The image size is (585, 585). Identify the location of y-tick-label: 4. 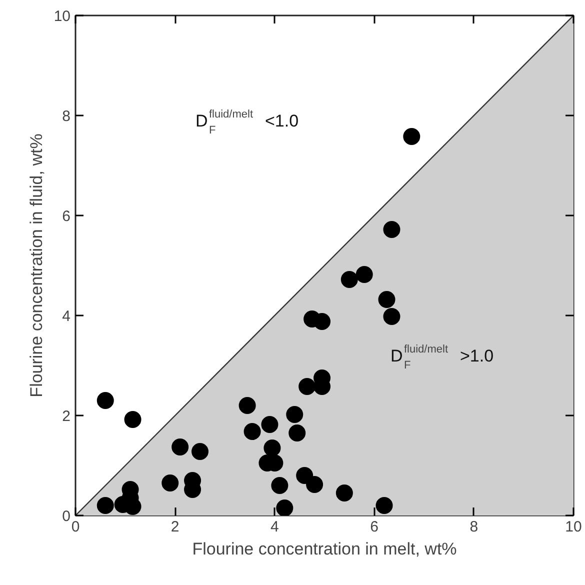
(66, 316).